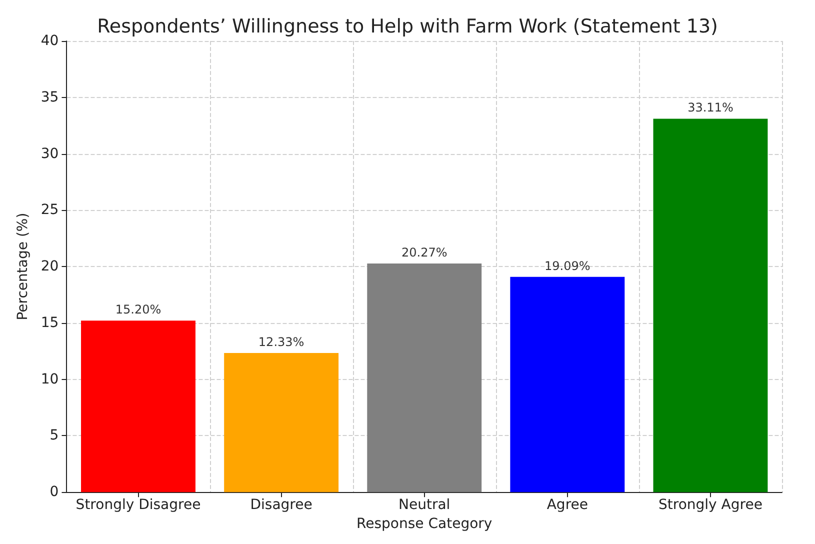  What do you see at coordinates (567, 505) in the screenshot?
I see `x-tick-label: Agree` at bounding box center [567, 505].